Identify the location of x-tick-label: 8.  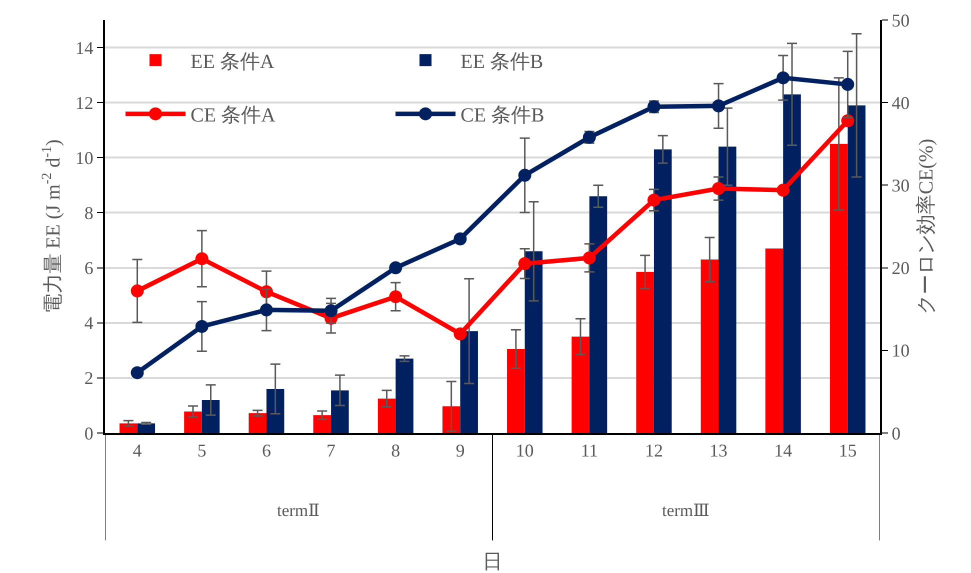
(395, 450).